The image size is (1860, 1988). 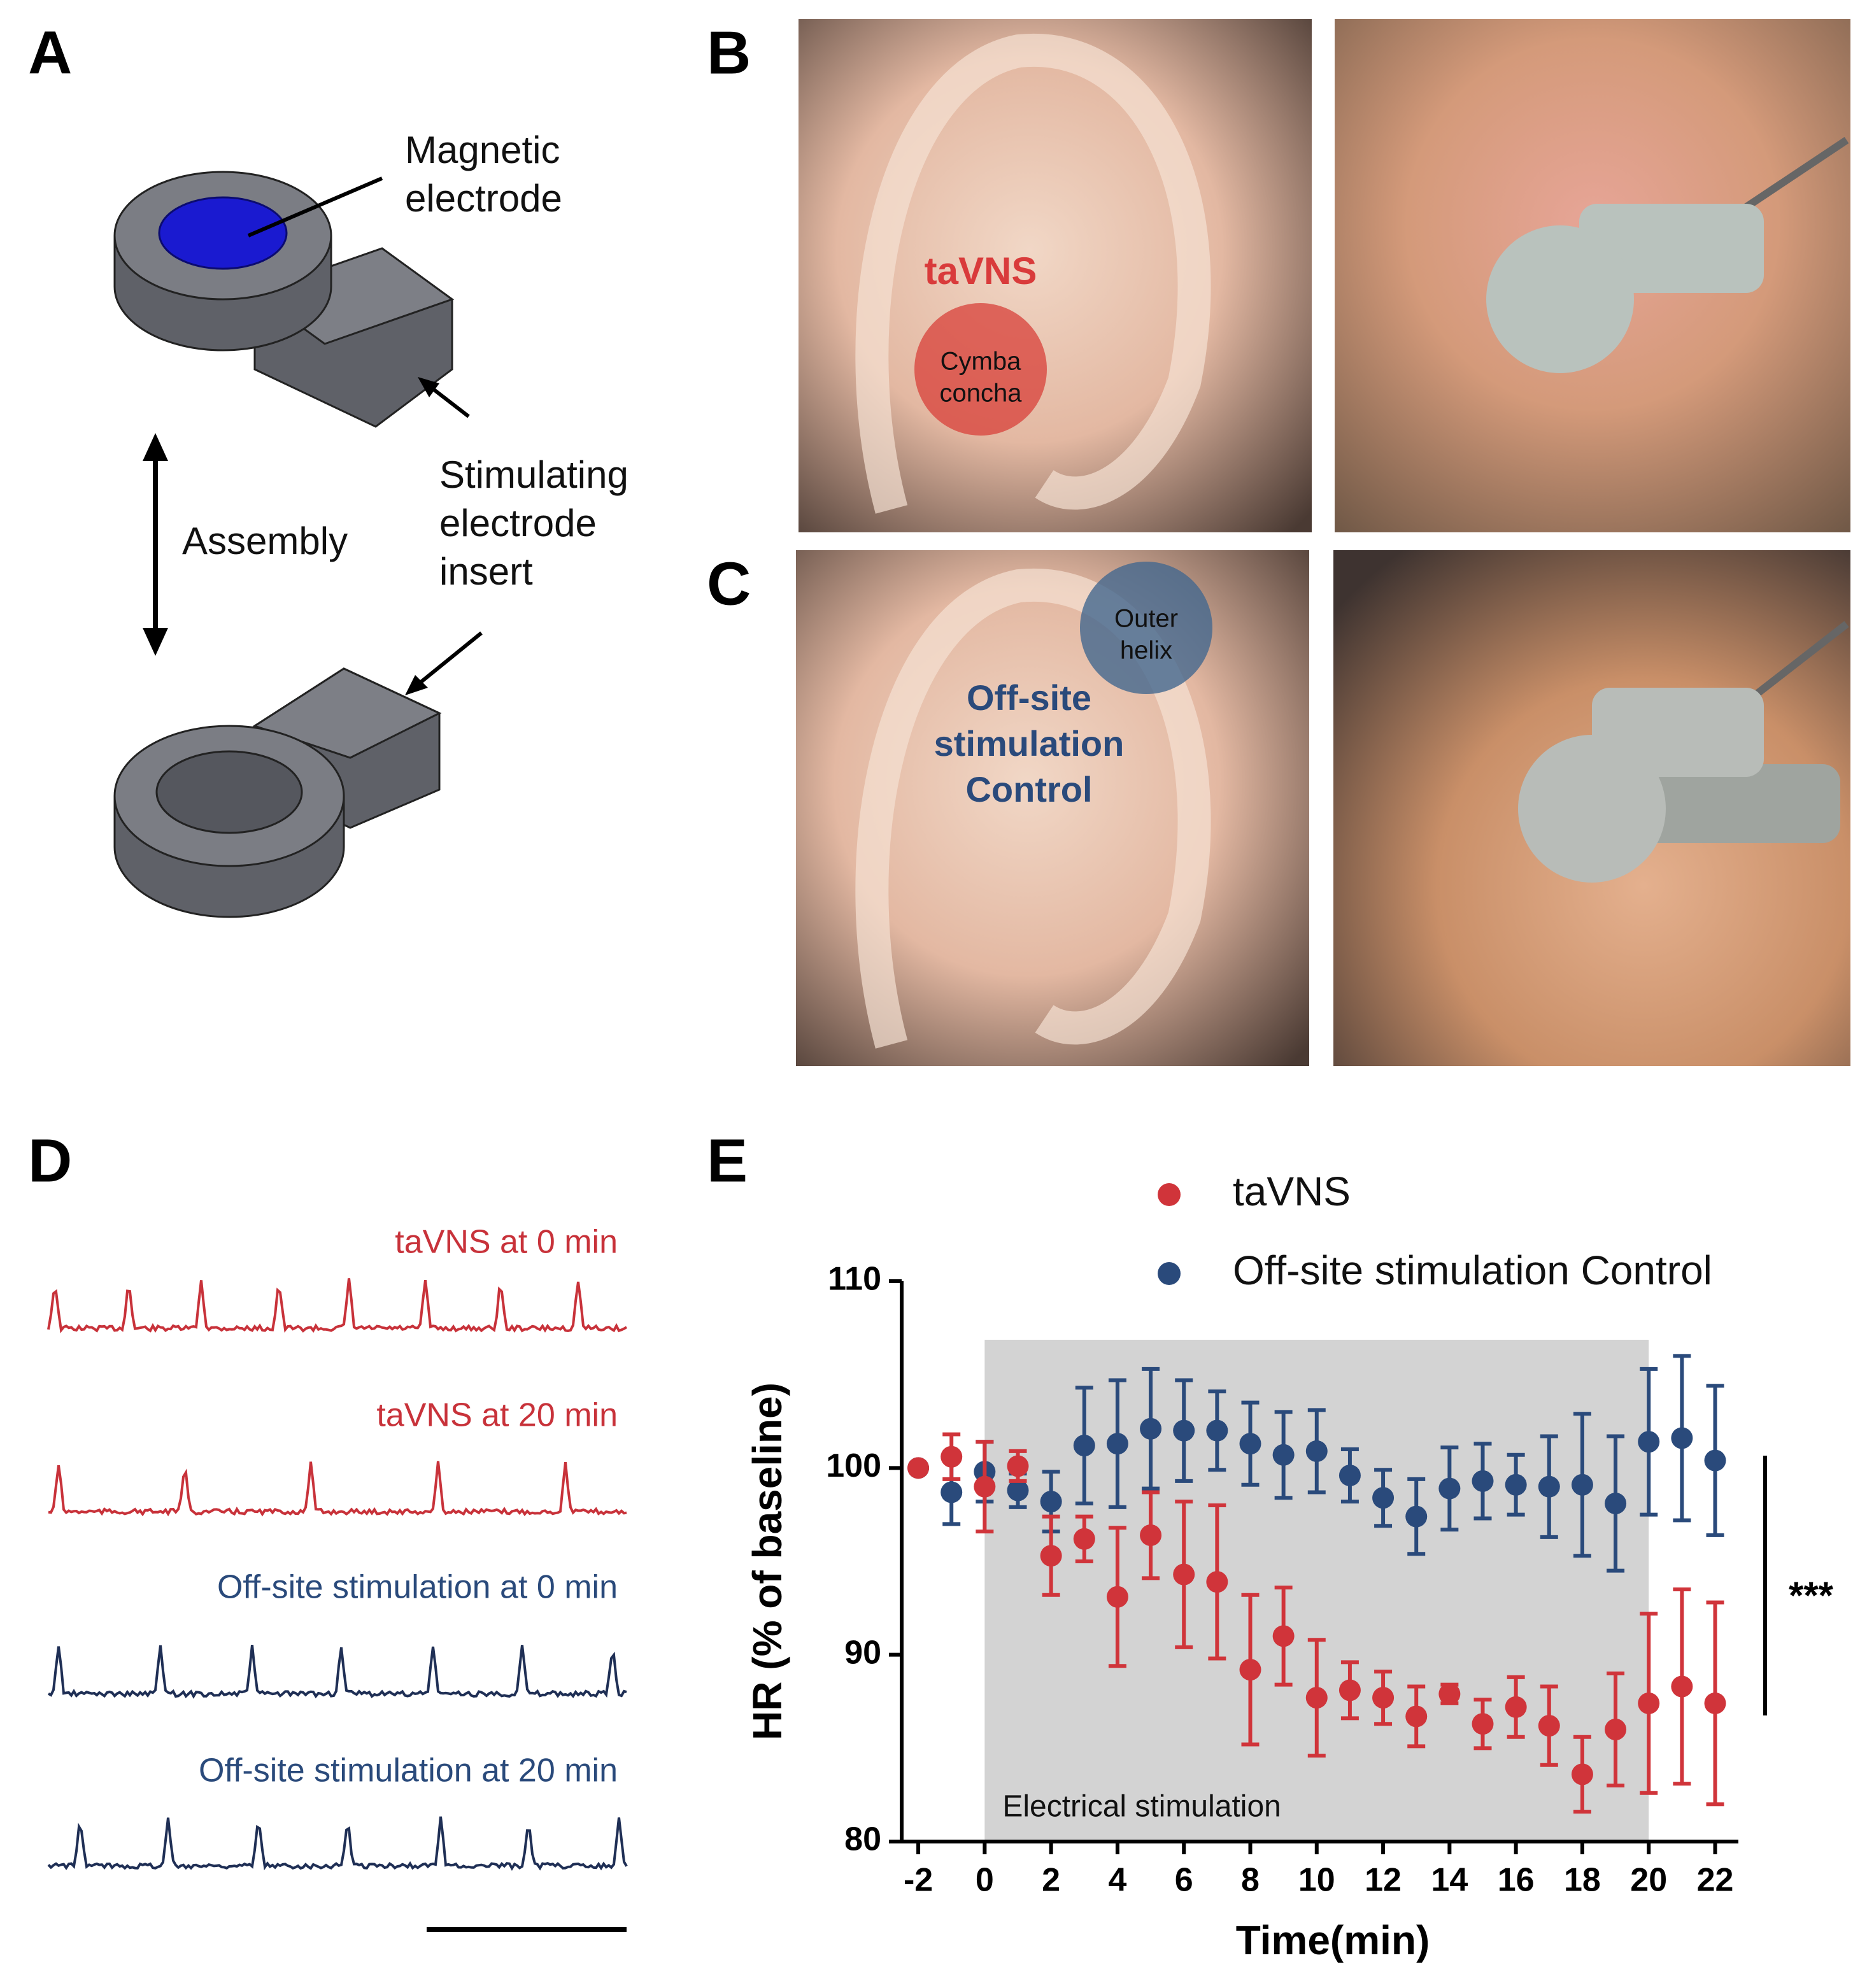 What do you see at coordinates (1250, 1880) in the screenshot?
I see `x-tick-label: 8` at bounding box center [1250, 1880].